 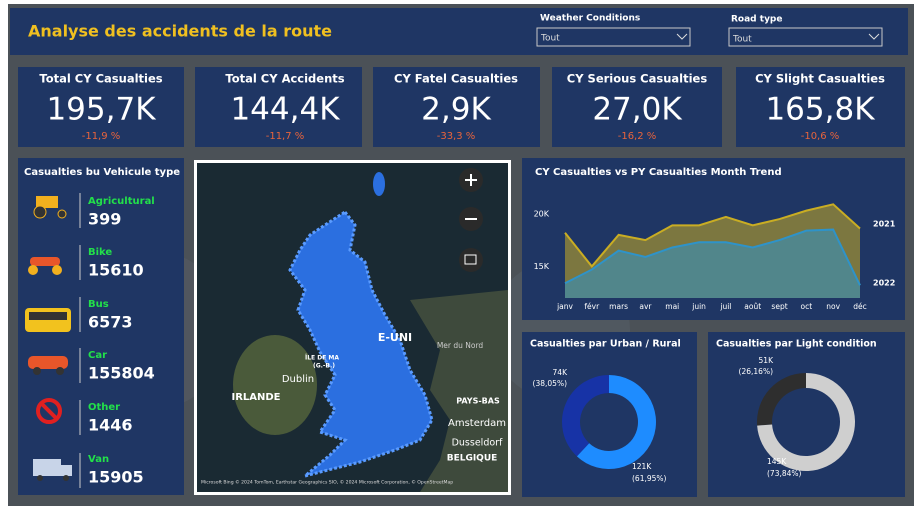 What do you see at coordinates (756, 20) in the screenshot?
I see `filter-label: Road type` at bounding box center [756, 20].